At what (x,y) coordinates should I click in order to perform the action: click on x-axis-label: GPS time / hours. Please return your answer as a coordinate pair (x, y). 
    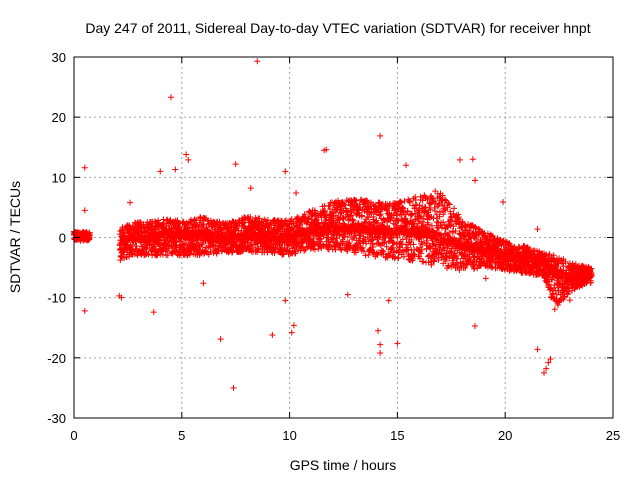
    Looking at the image, I should click on (343, 465).